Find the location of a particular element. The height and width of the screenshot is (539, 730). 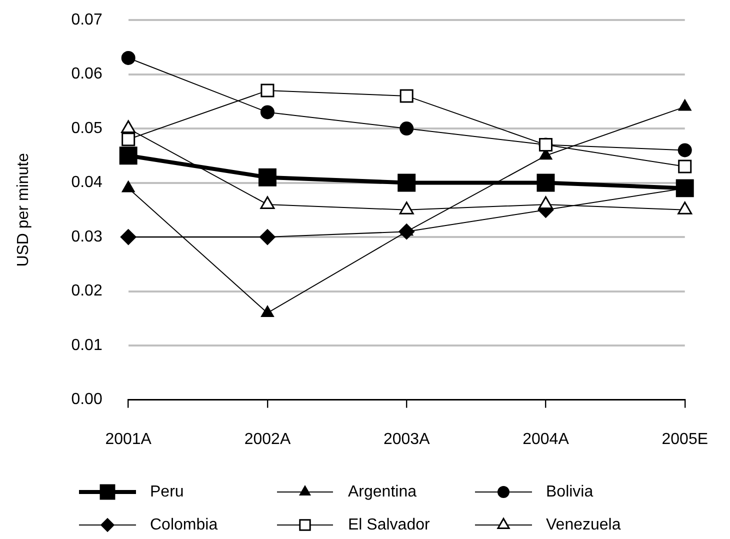

legend-label: Bolivia is located at coordinates (570, 491).